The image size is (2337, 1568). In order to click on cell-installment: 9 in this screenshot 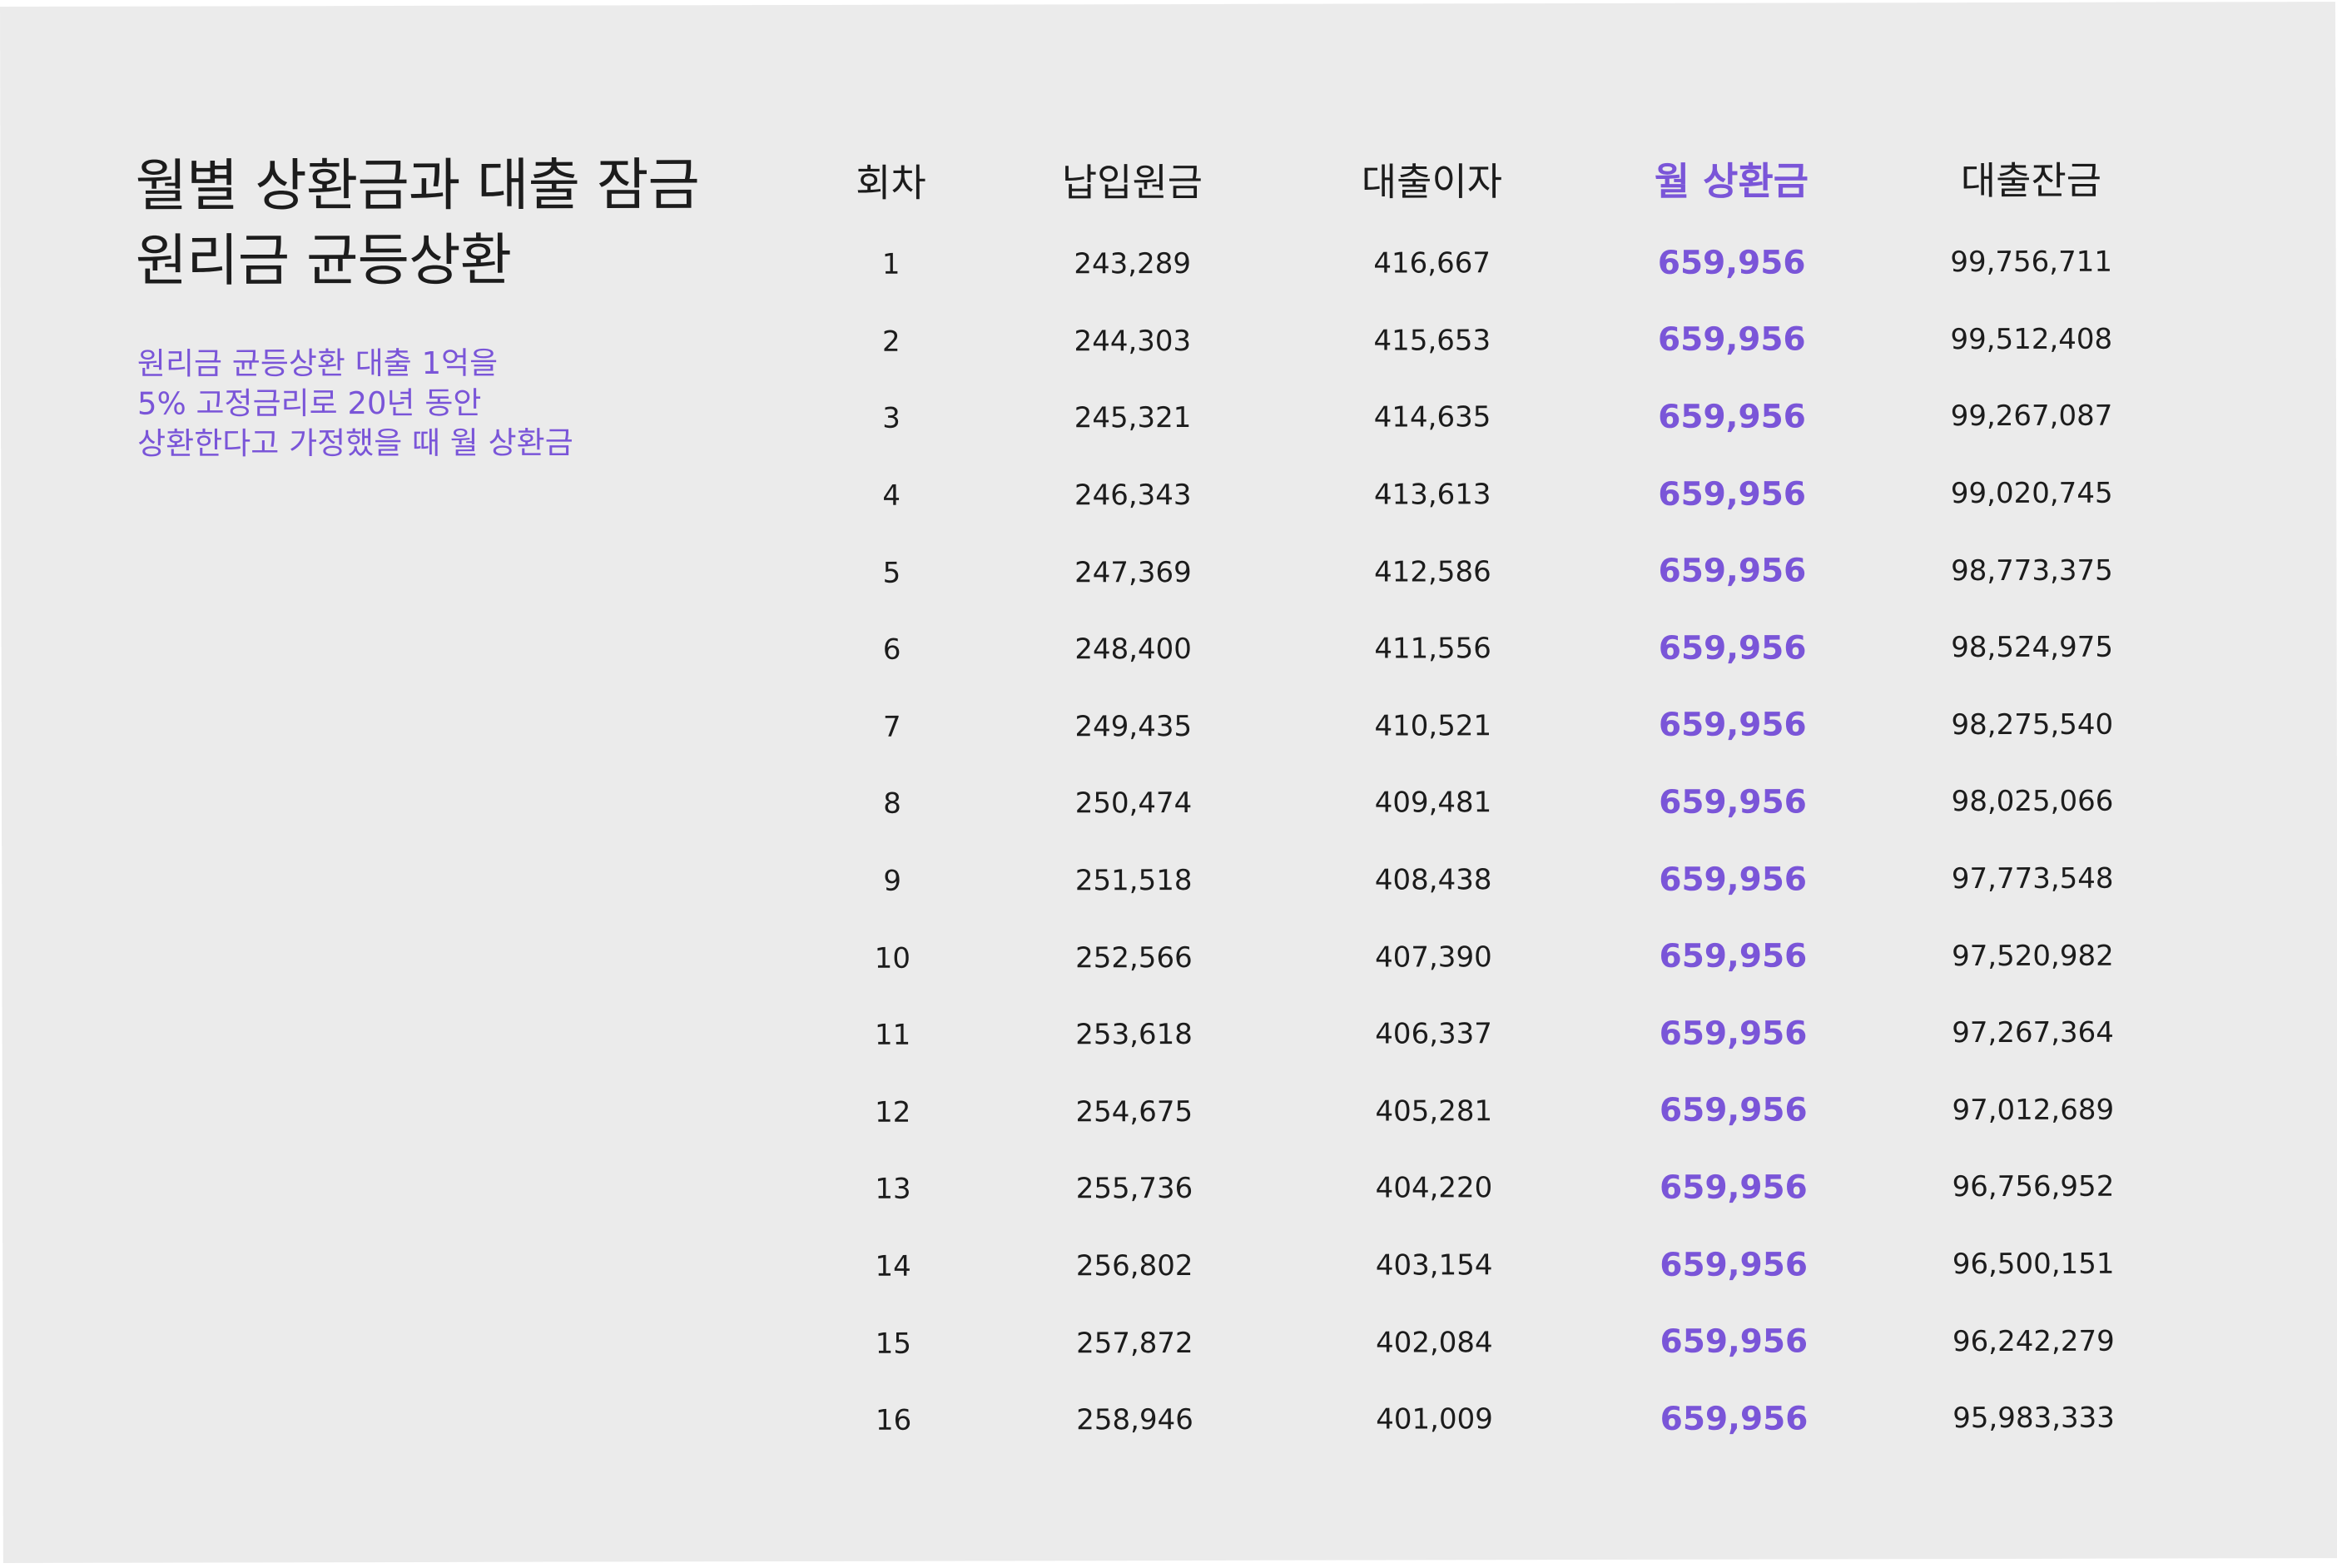, I will do `click(893, 881)`.